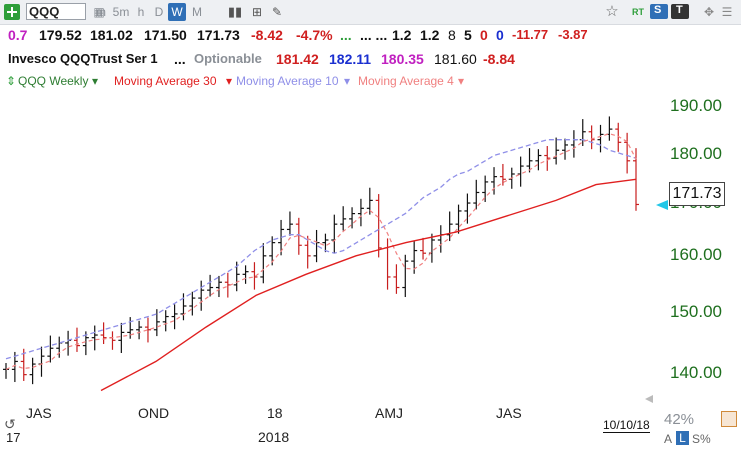  Describe the element at coordinates (95, 81) in the screenshot. I see `legend-dropdown-icon: ▾` at that location.